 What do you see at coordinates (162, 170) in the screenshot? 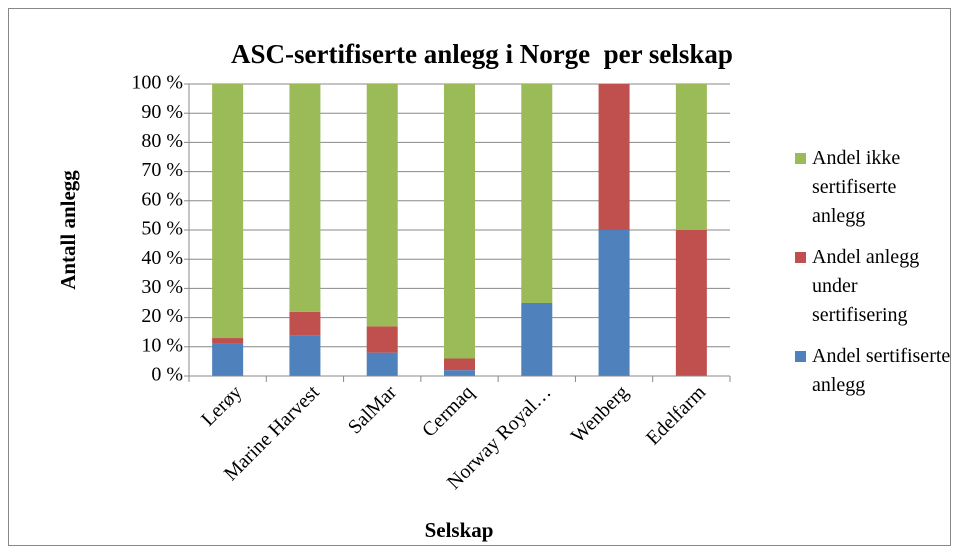
I see `y-tick-label: 70 %` at bounding box center [162, 170].